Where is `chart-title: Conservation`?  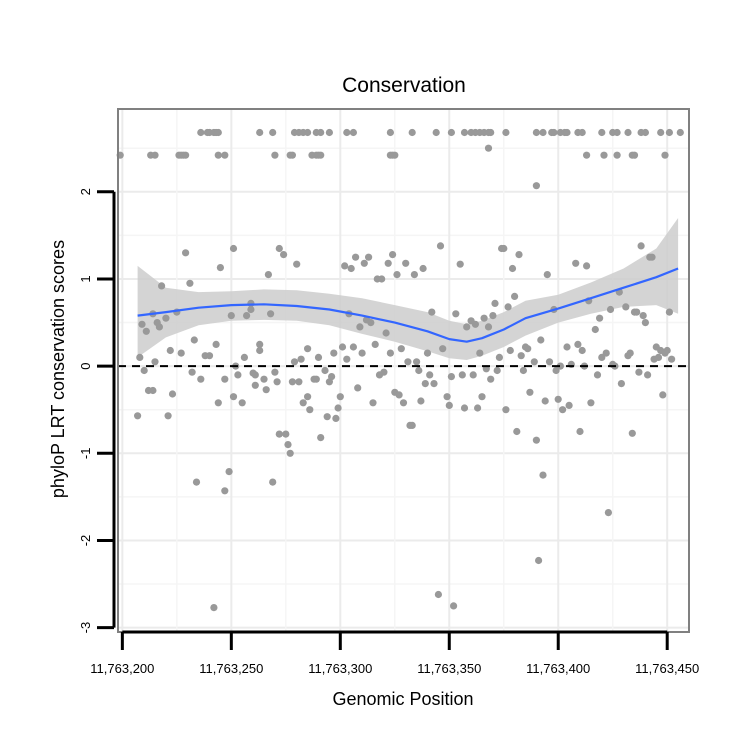
chart-title: Conservation is located at coordinates (404, 85).